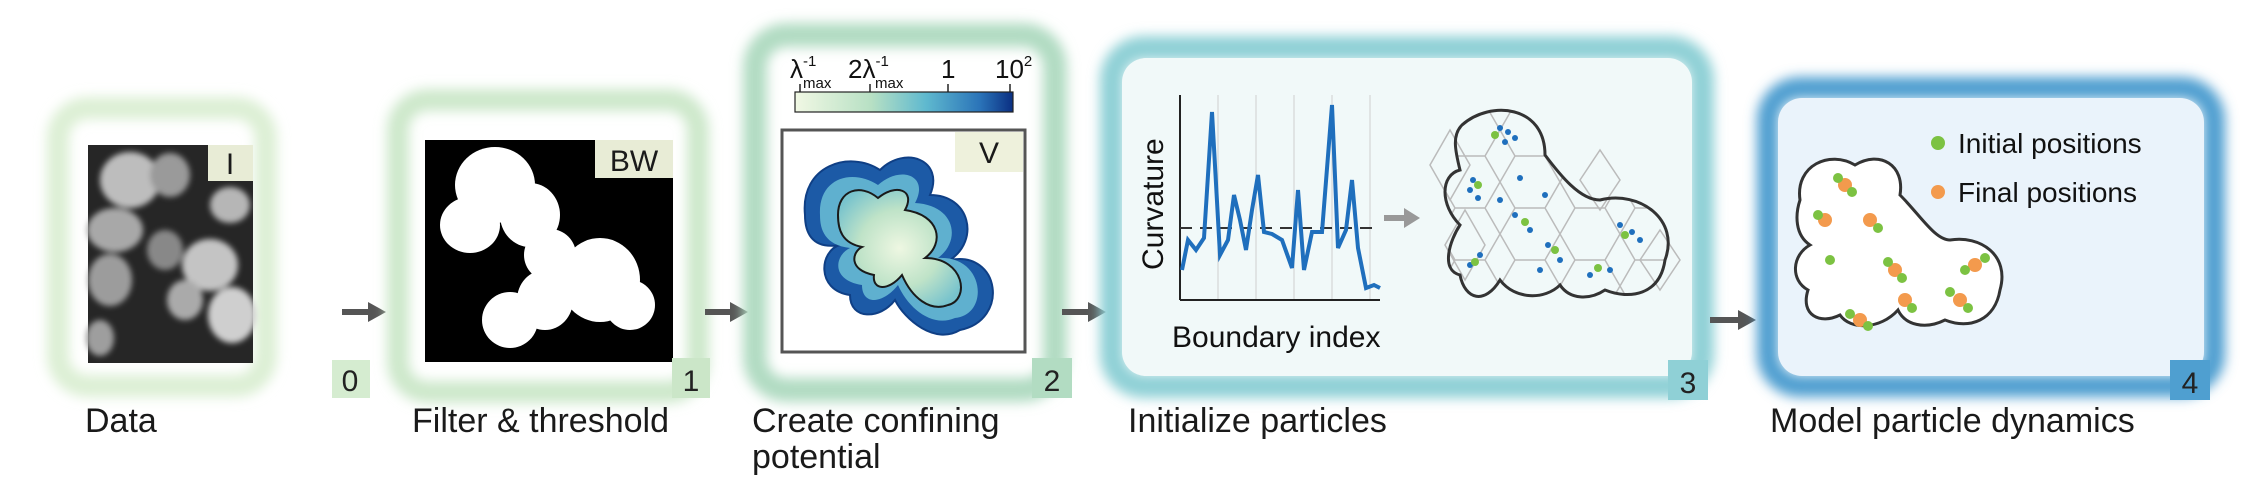  I want to click on particle-init-view, so click(1555, 203).